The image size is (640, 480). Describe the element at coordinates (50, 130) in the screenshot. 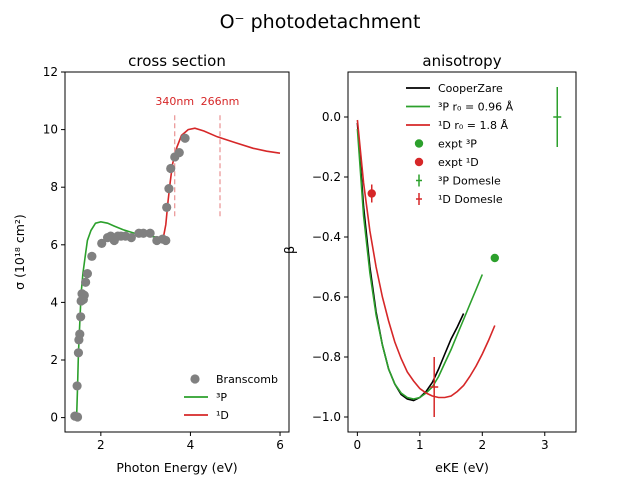

I see `cross-section-ytick-label: 10` at that location.